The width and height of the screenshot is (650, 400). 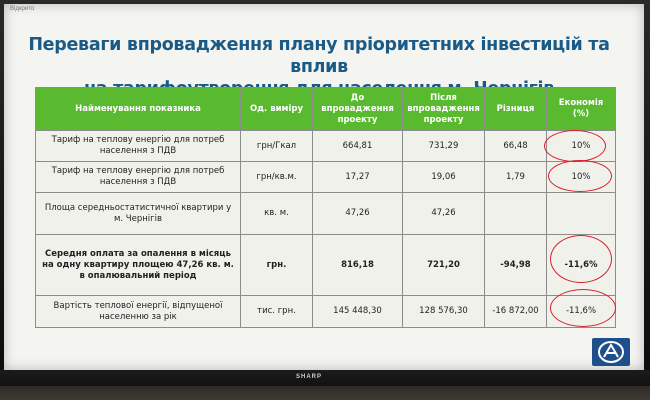 I want to click on row-unit: тис. грн., so click(x=276, y=311).